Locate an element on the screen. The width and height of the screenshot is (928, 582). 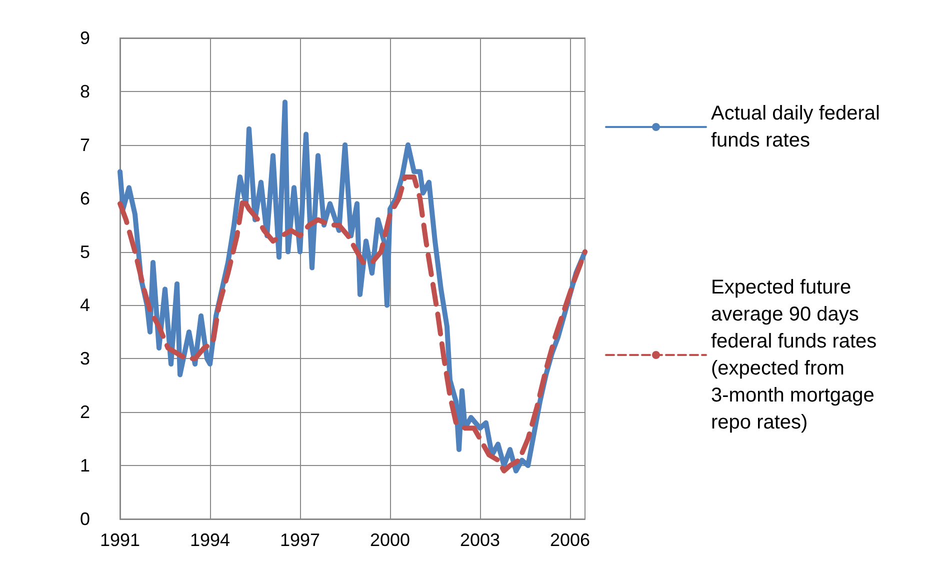
x-tick-label: 2006 is located at coordinates (570, 540).